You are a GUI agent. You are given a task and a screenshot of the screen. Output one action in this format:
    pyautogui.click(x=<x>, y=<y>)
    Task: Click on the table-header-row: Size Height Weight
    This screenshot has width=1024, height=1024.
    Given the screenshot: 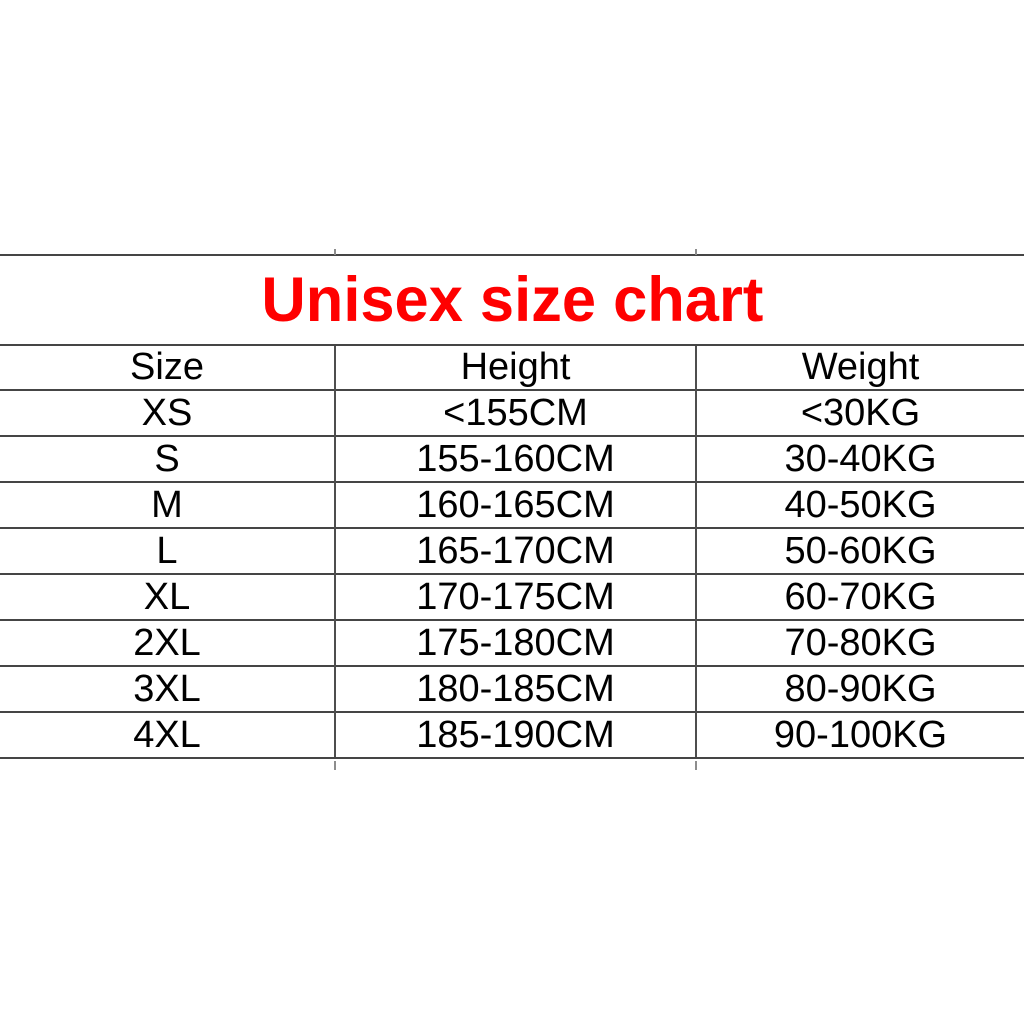 What is the action you would take?
    pyautogui.click(x=512, y=367)
    